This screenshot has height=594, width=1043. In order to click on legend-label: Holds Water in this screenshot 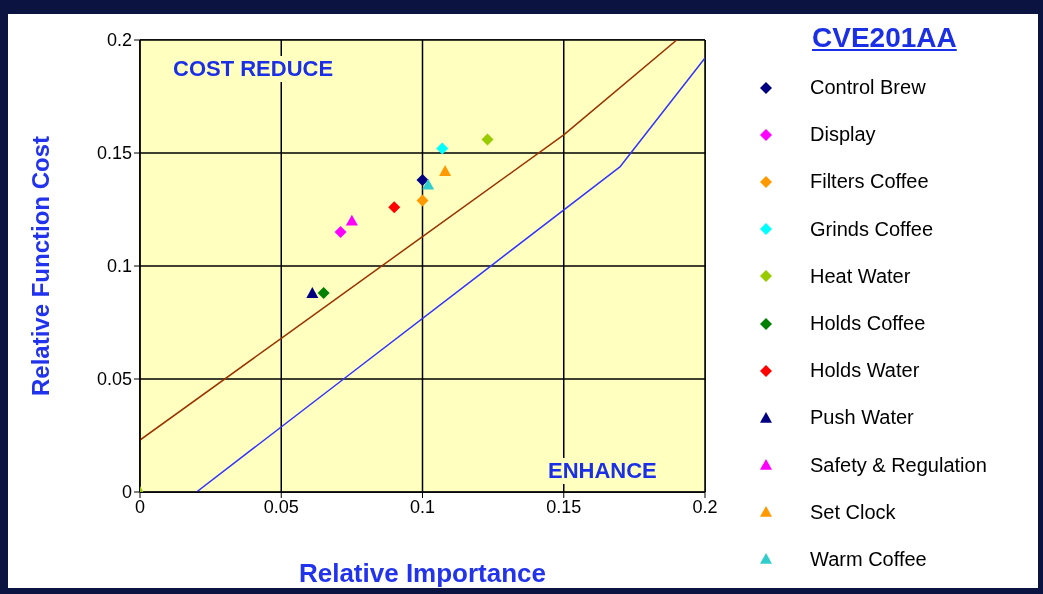, I will do `click(865, 371)`.